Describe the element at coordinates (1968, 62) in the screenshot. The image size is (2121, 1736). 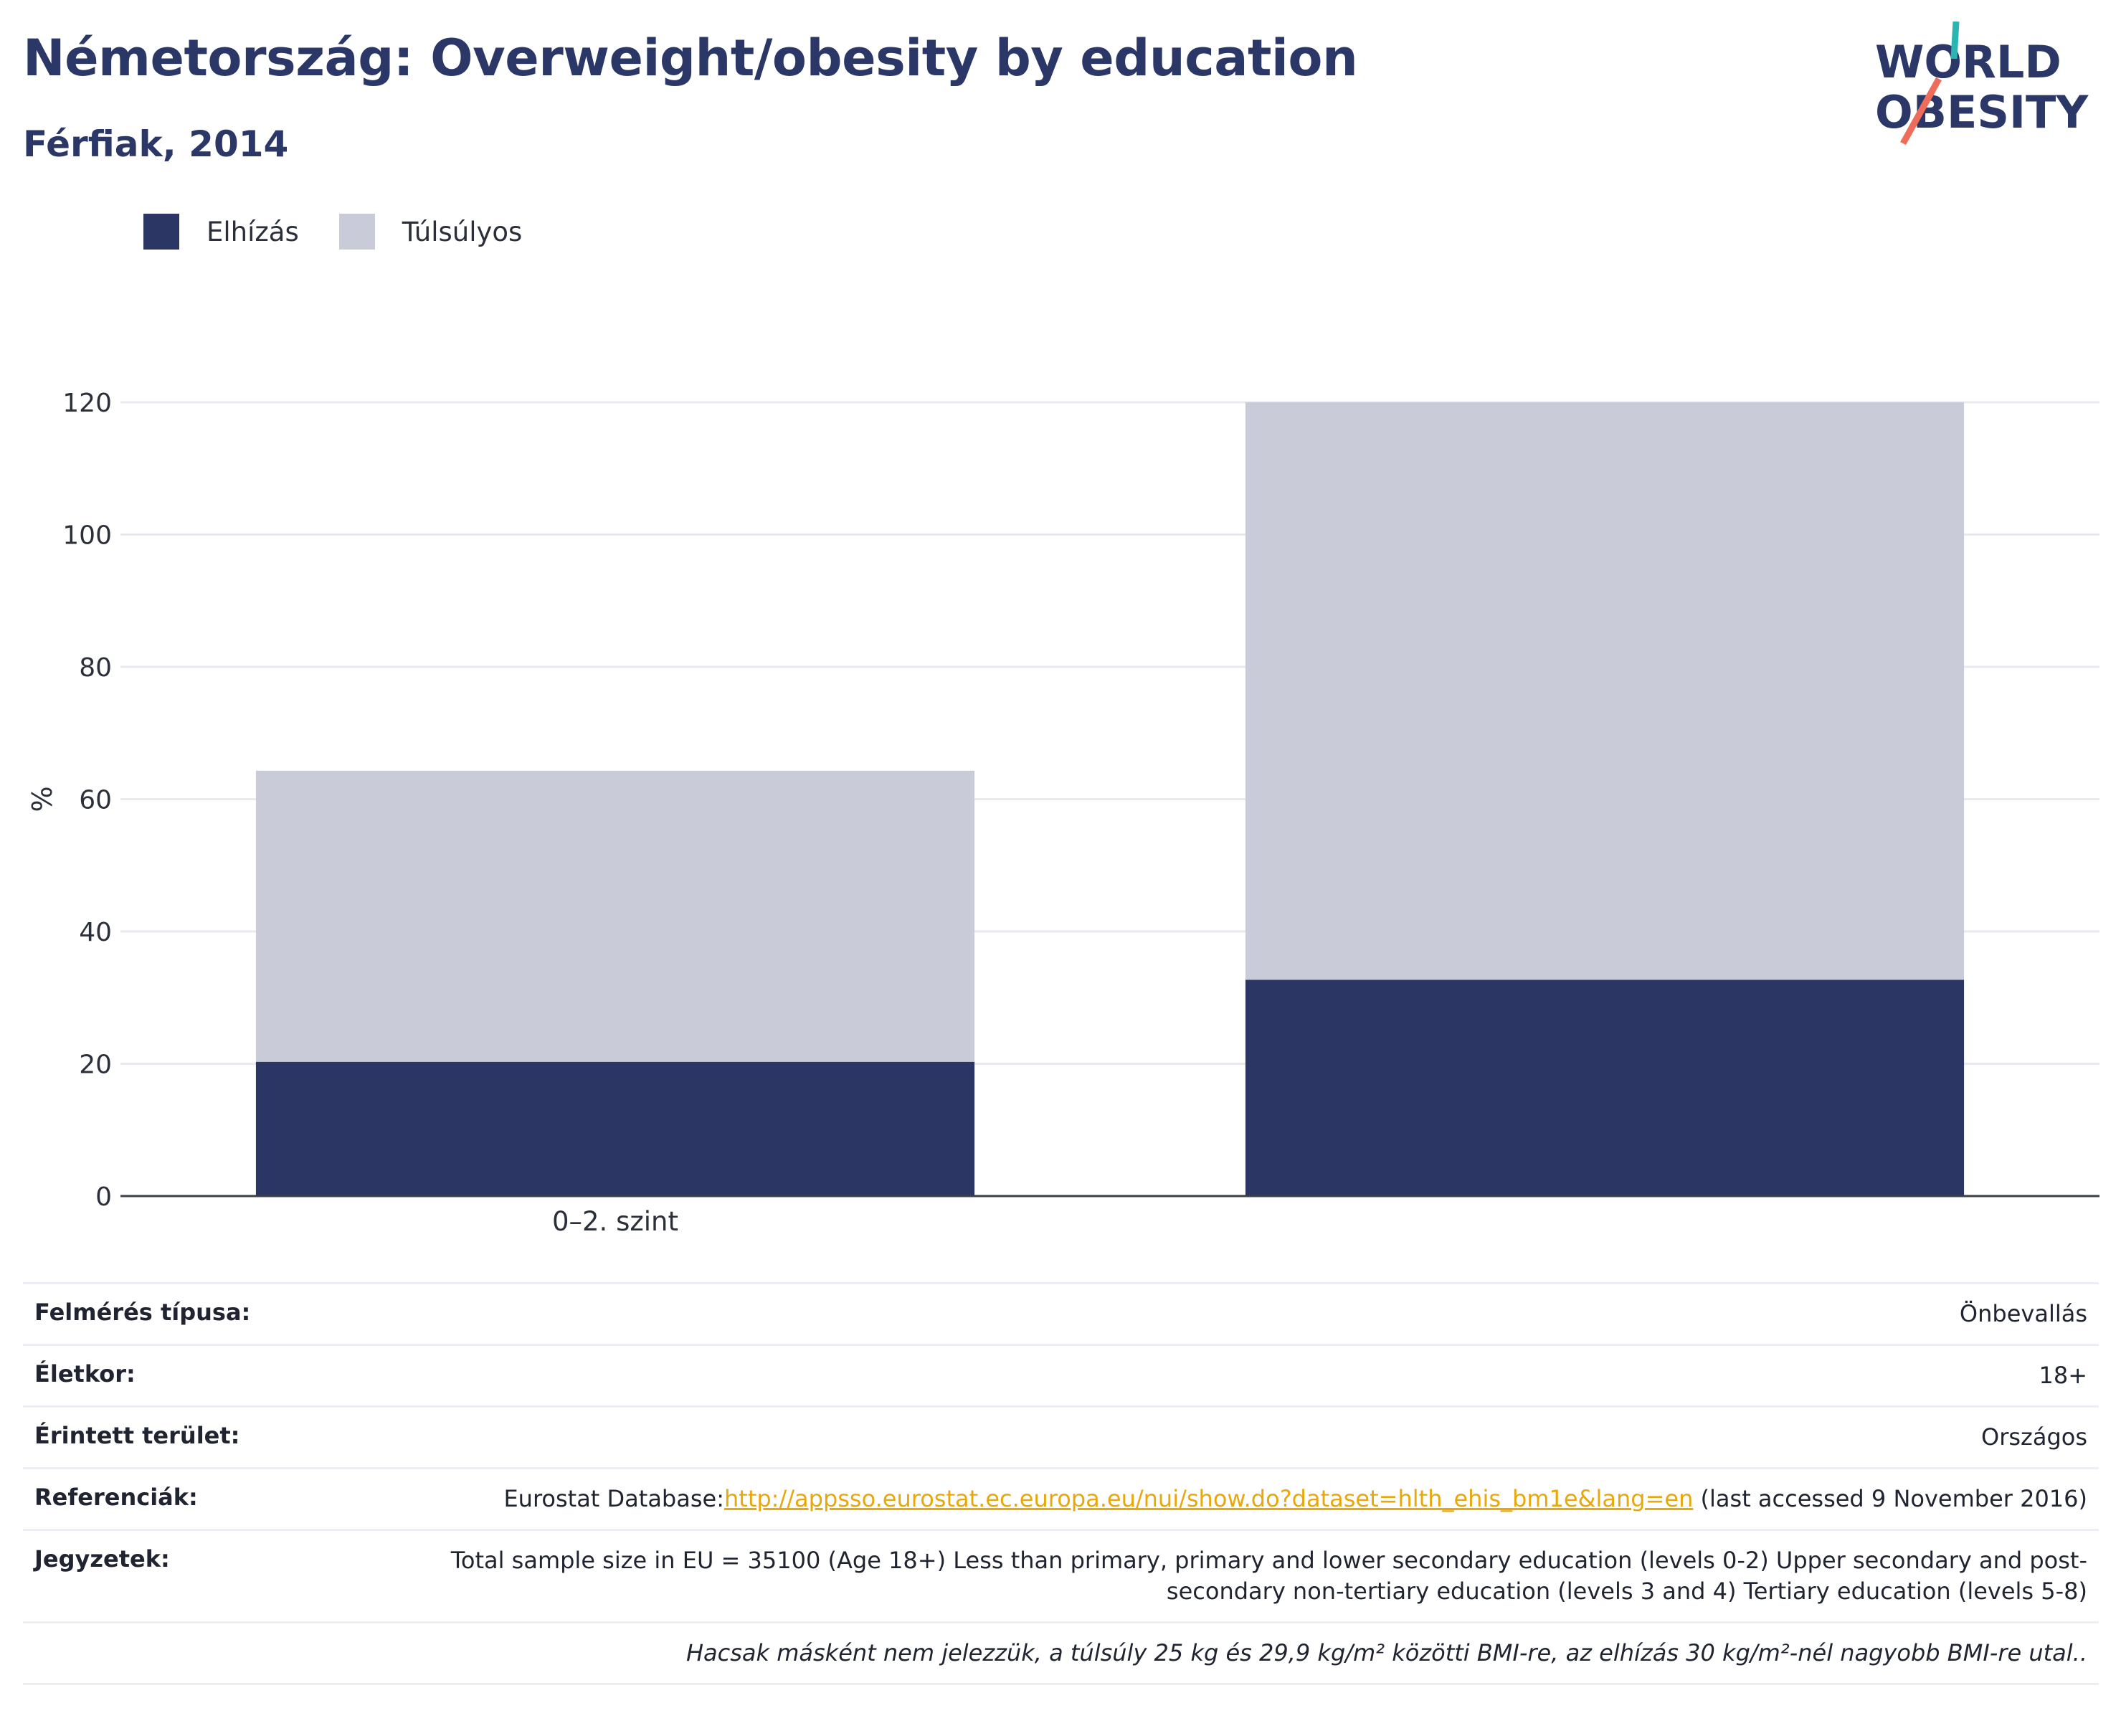
I see `logo-line1: WORLD` at that location.